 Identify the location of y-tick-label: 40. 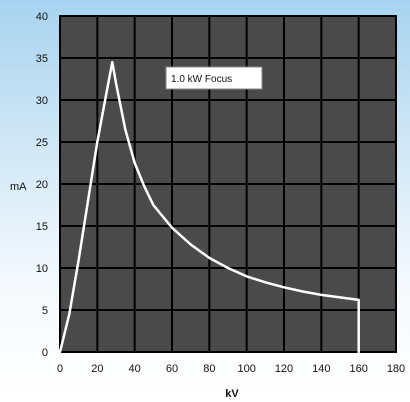
(42, 17).